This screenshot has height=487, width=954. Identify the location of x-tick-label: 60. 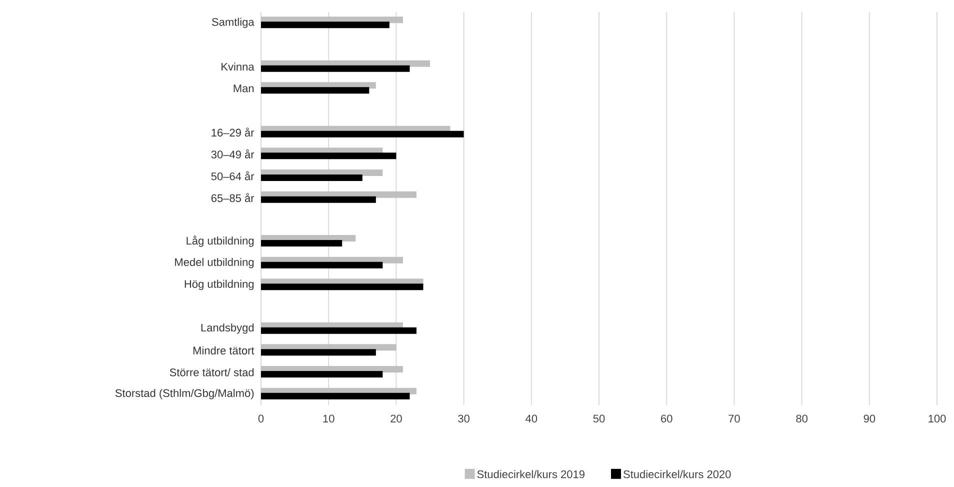
(666, 418).